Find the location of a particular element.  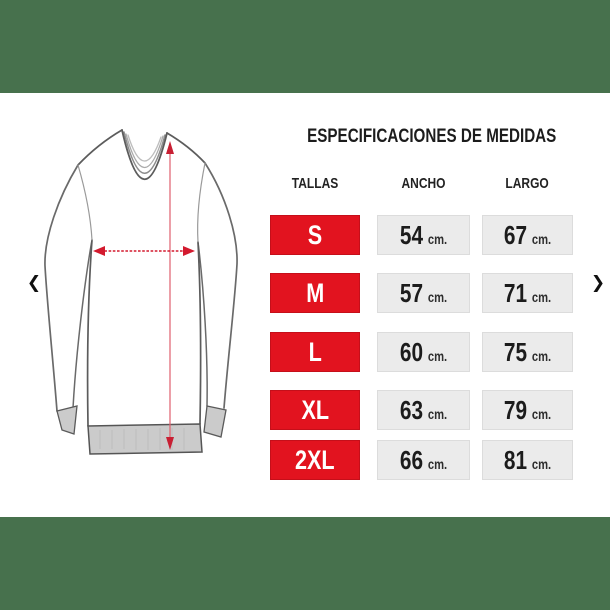

size-badge: M is located at coordinates (315, 293).